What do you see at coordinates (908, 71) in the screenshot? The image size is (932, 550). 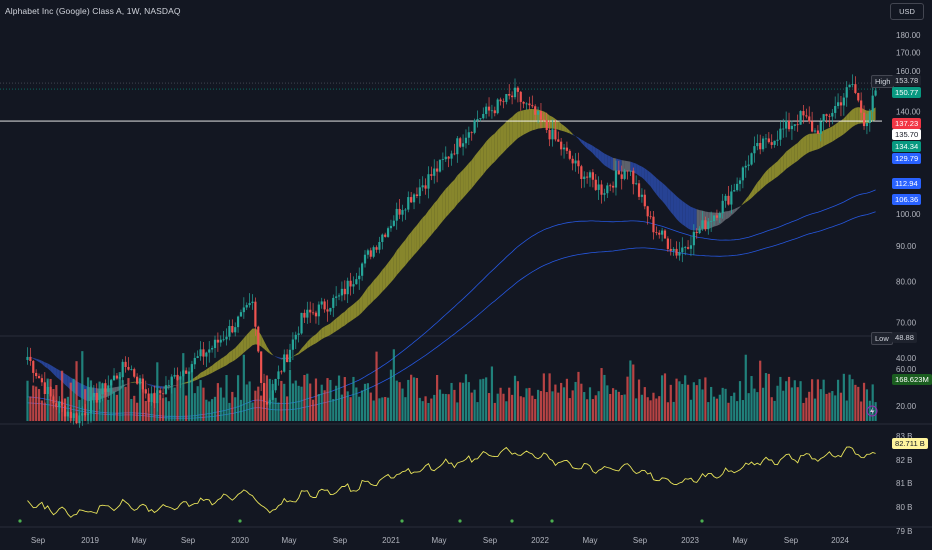 I see `price-axis-label: 160.00` at bounding box center [908, 71].